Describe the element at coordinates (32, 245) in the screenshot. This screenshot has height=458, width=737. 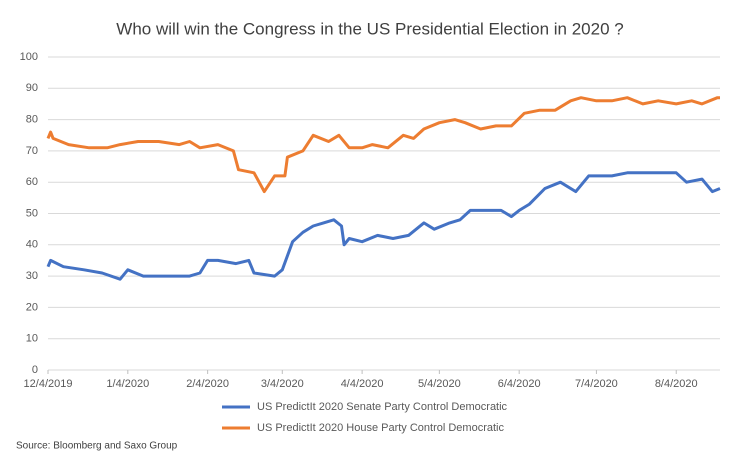
I see `y-tick-label: 40` at that location.